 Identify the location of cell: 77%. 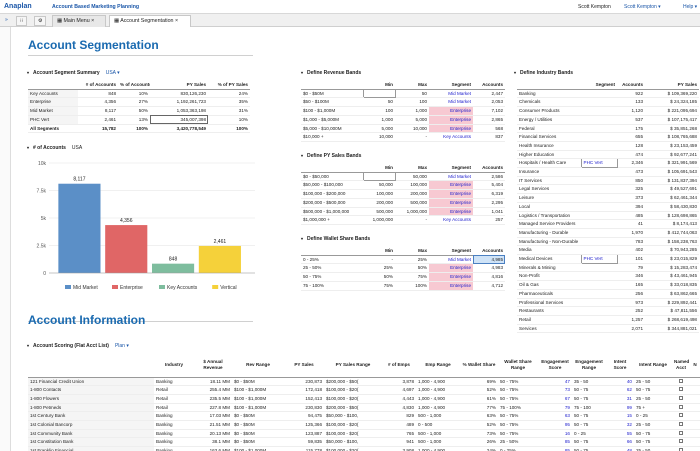
(479, 408).